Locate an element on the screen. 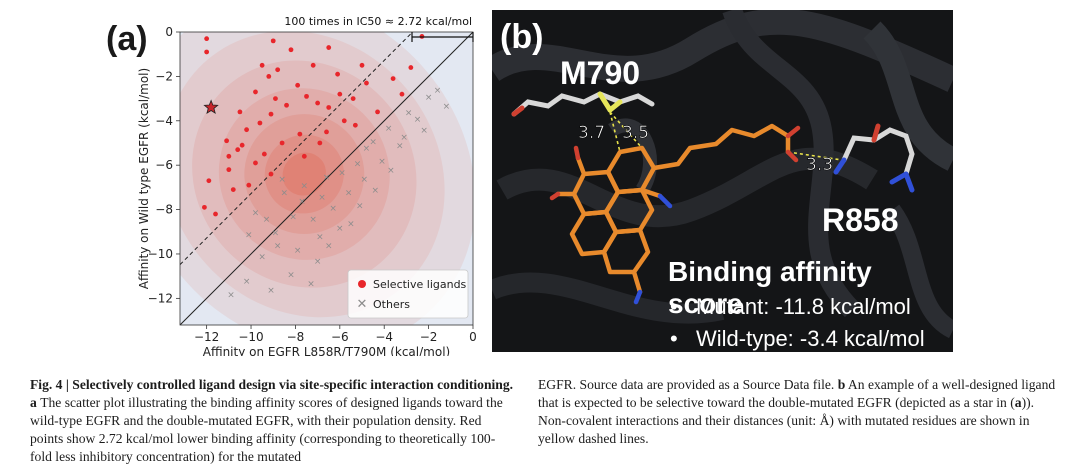  panel-b-label: (b) is located at coordinates (522, 37).